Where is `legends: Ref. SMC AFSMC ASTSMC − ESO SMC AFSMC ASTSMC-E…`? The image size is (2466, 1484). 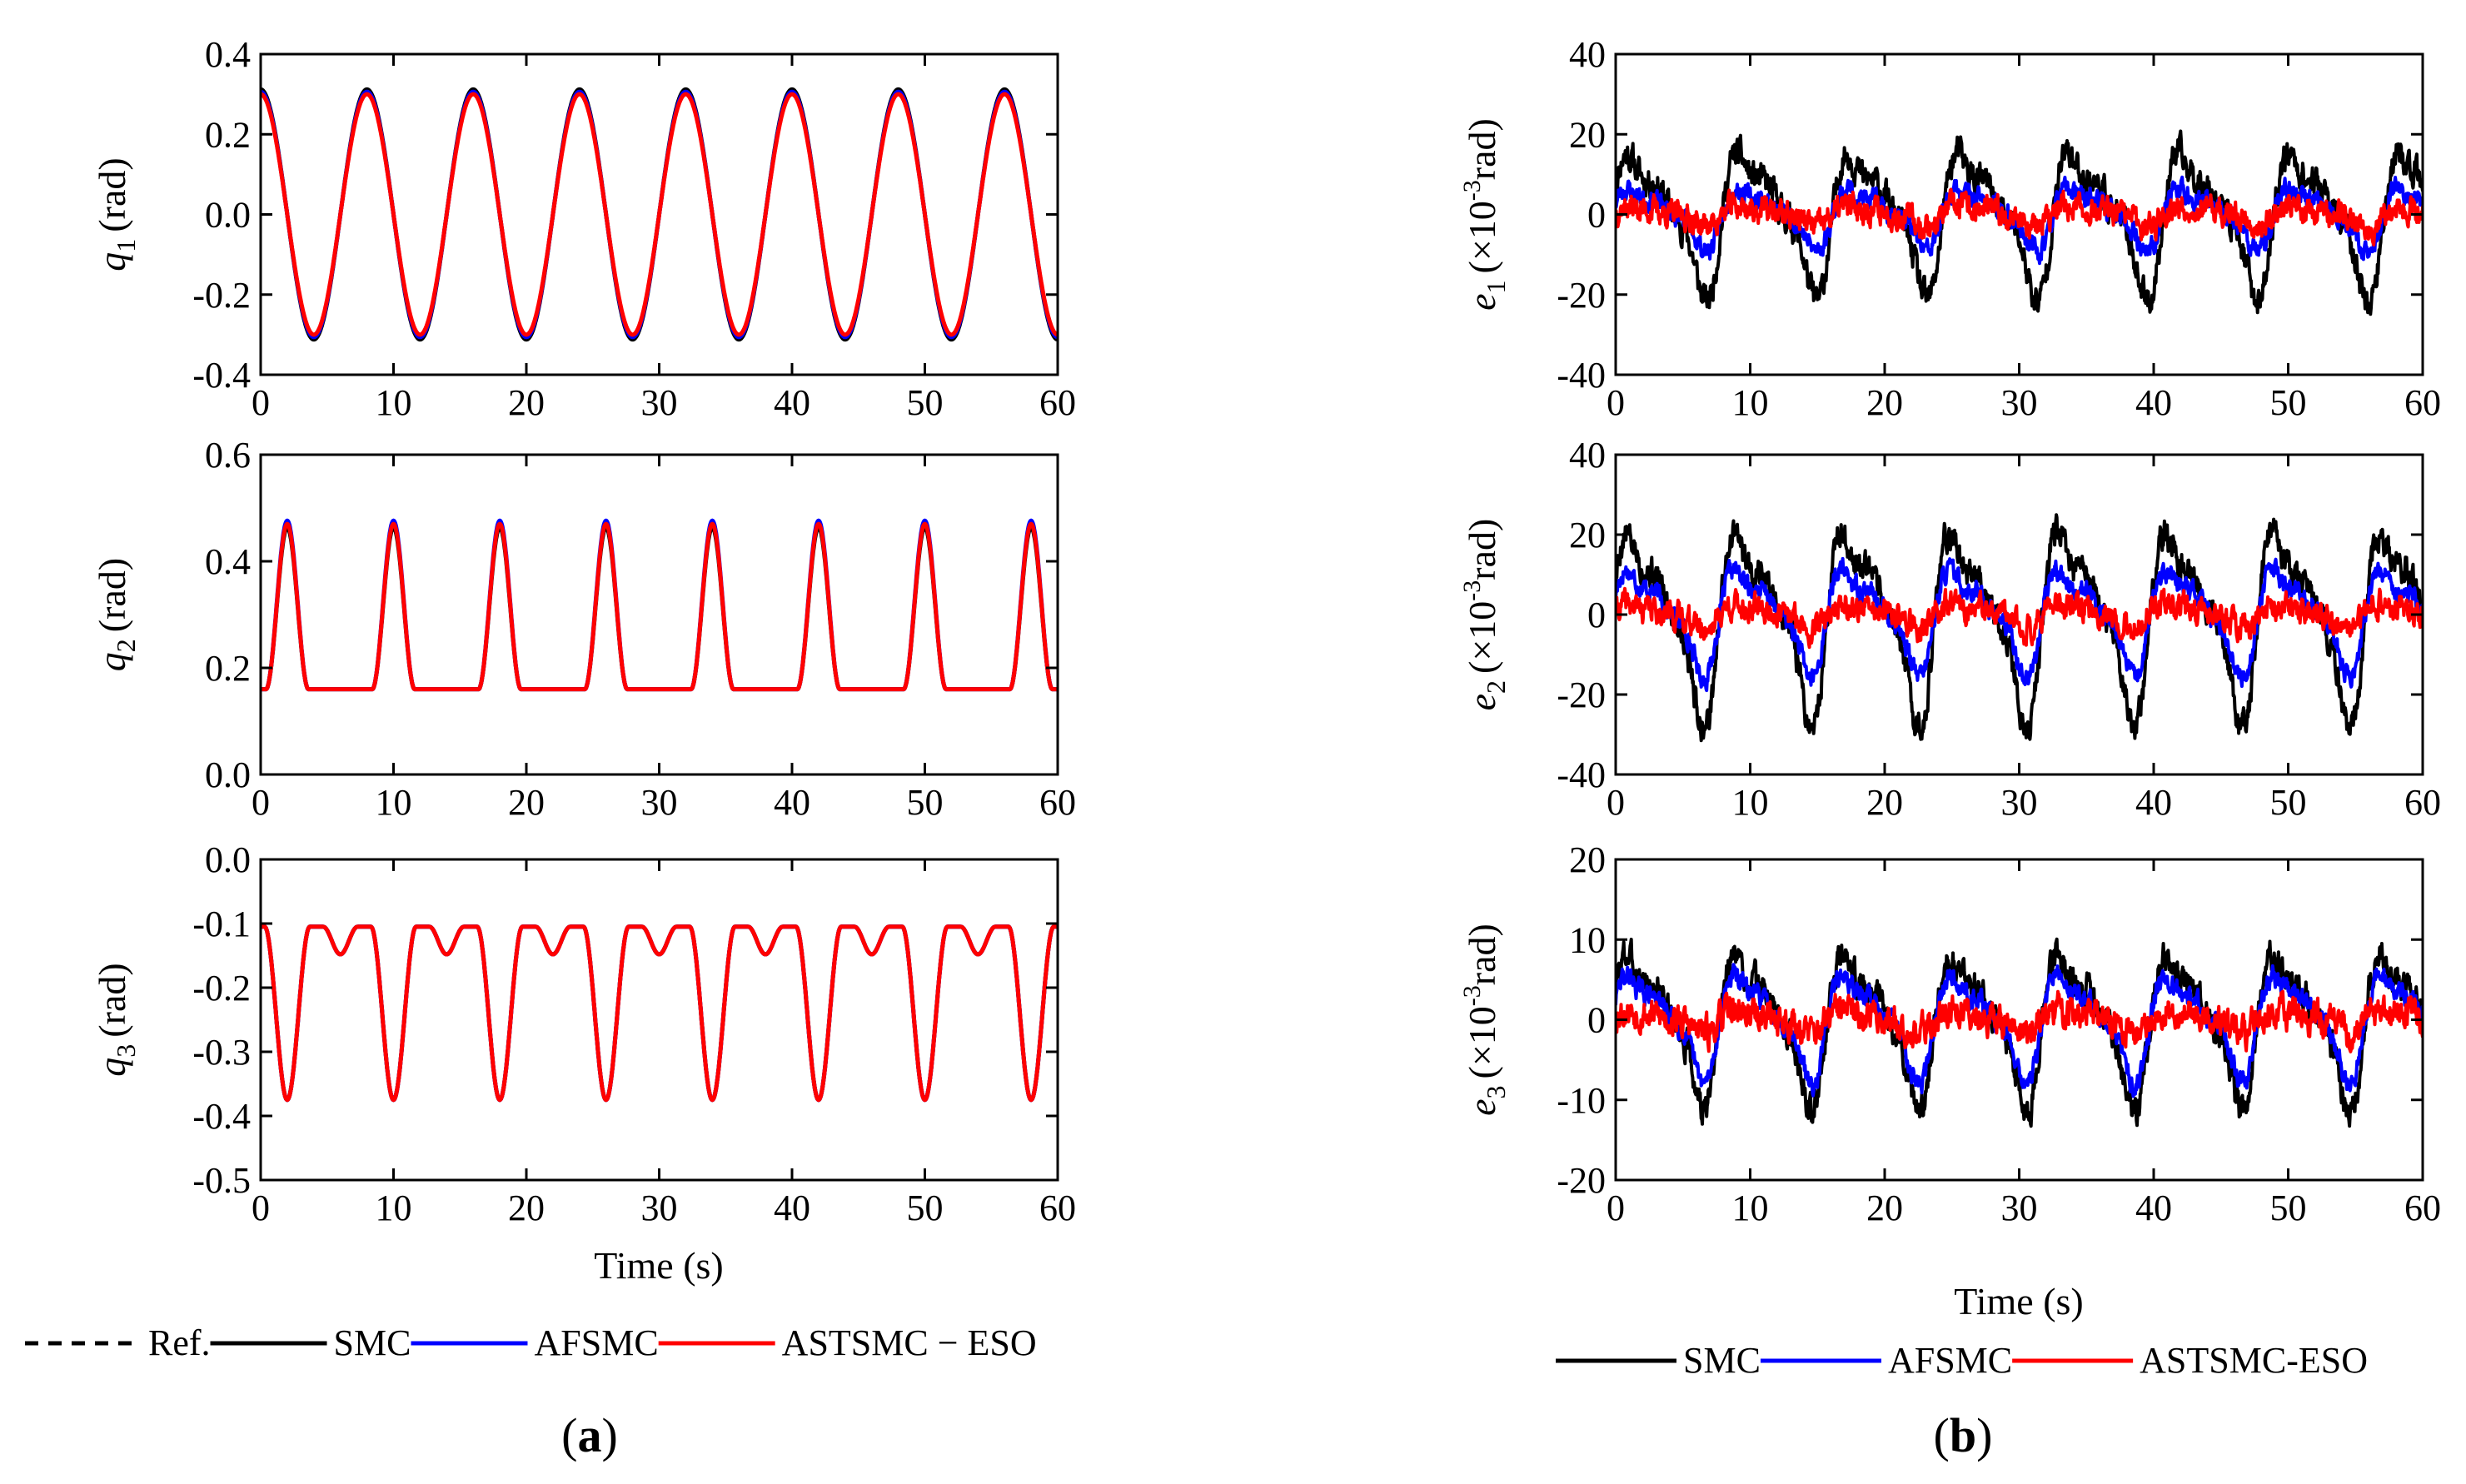
legends: Ref. SMC AFSMC ASTSMC − ESO SMC AFSMC ASTSMC-E… is located at coordinates (1196, 1351).